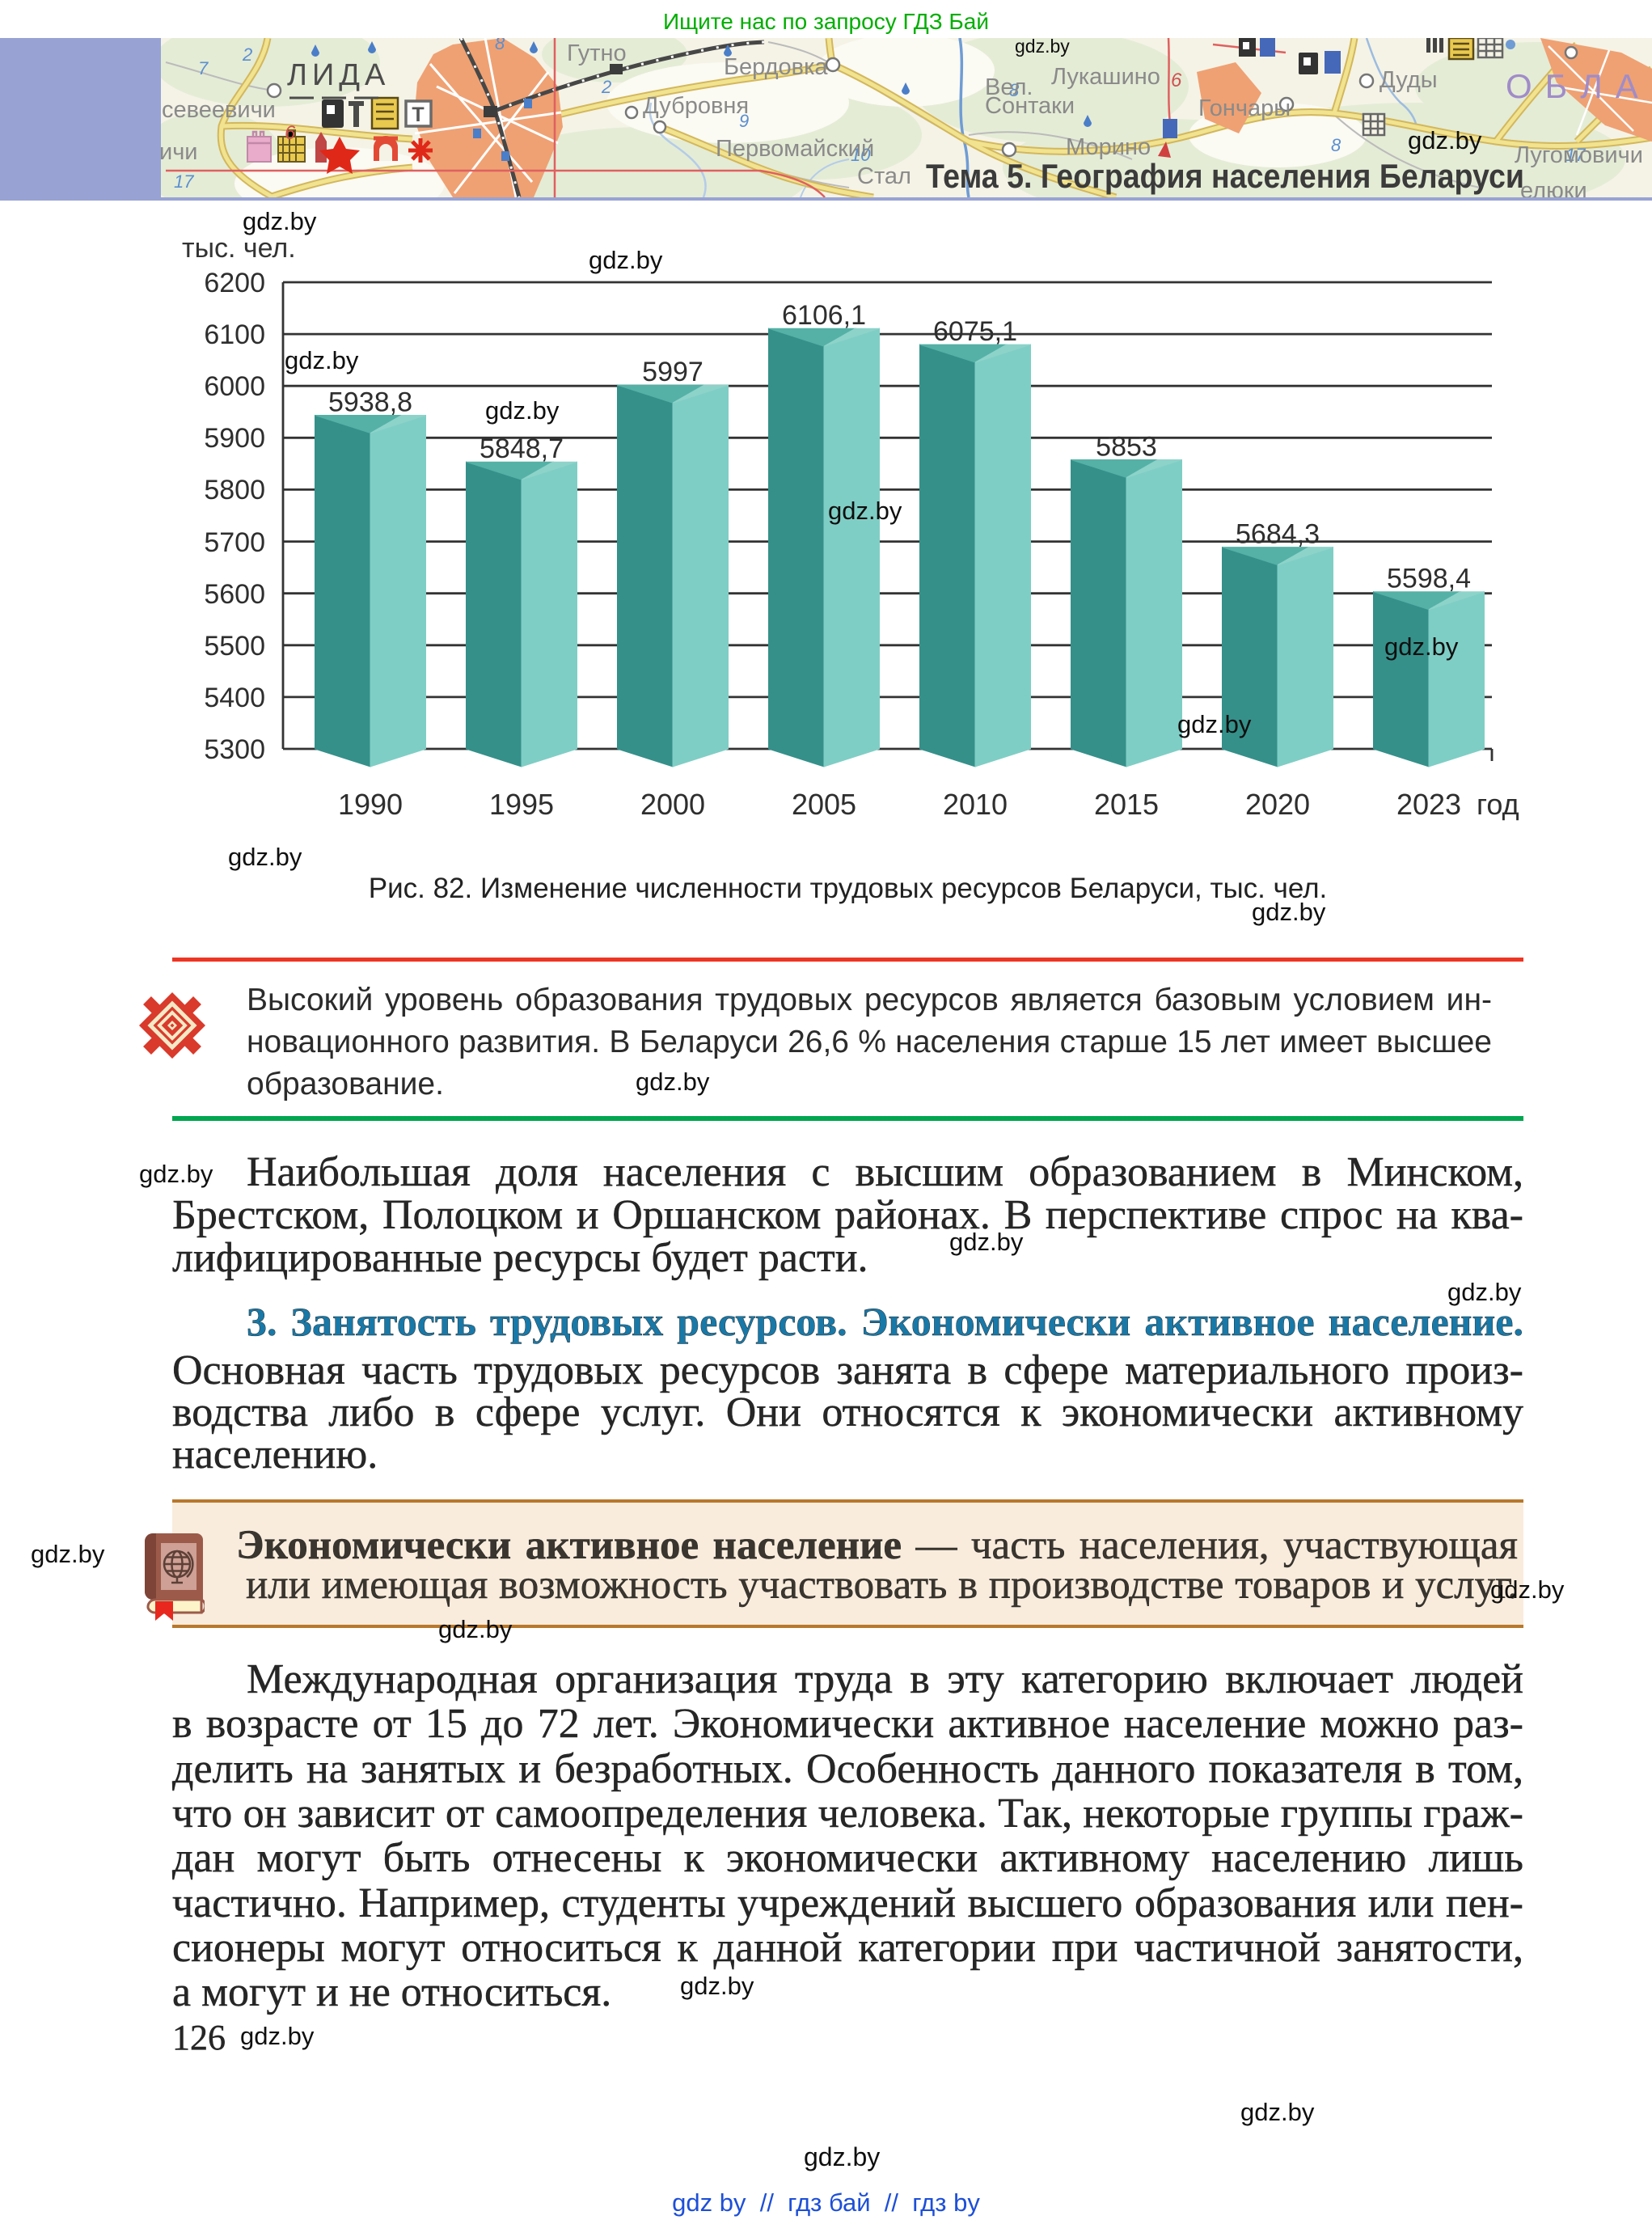 The image size is (1652, 2224). What do you see at coordinates (824, 315) in the screenshot?
I see `svg-text: 6106,1` at bounding box center [824, 315].